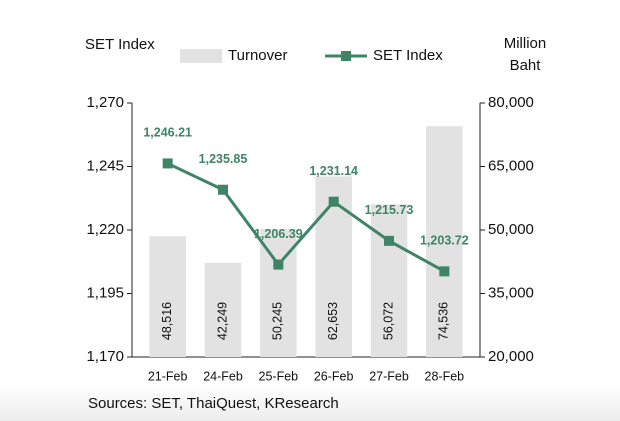  I want to click on y-axis-title: SET Index, so click(120, 44).